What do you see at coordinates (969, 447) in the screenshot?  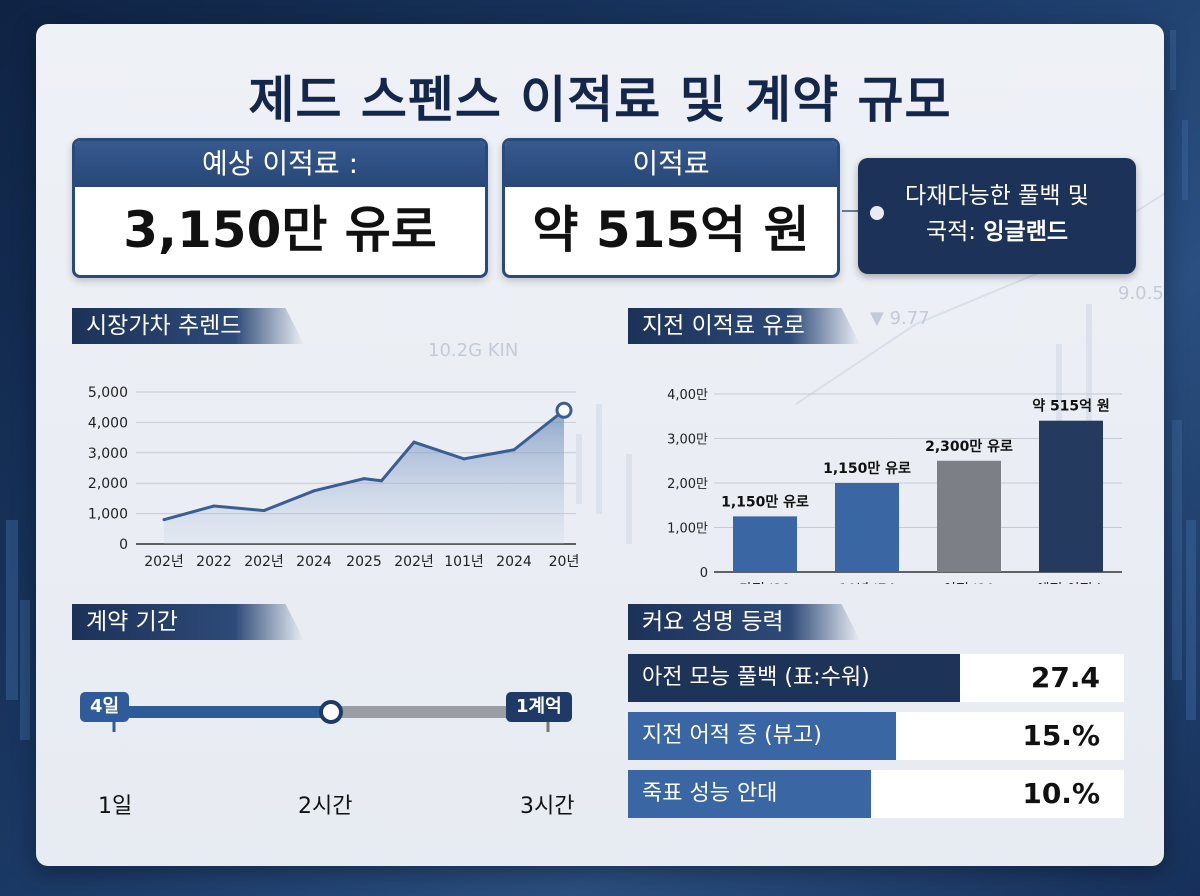 I see `data-label: 2,300만 유로` at bounding box center [969, 447].